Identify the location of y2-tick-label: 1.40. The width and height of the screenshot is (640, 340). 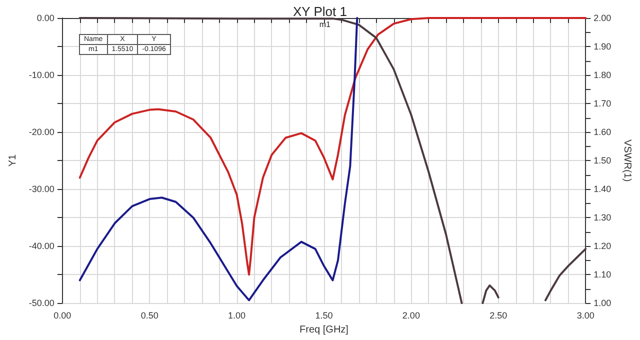
(603, 189).